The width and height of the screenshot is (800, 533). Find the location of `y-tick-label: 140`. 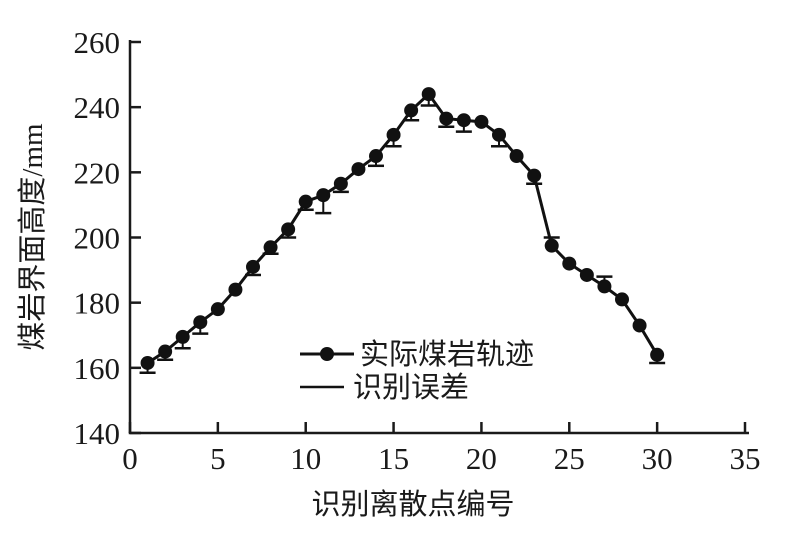

y-tick-label: 140 is located at coordinates (97, 433).